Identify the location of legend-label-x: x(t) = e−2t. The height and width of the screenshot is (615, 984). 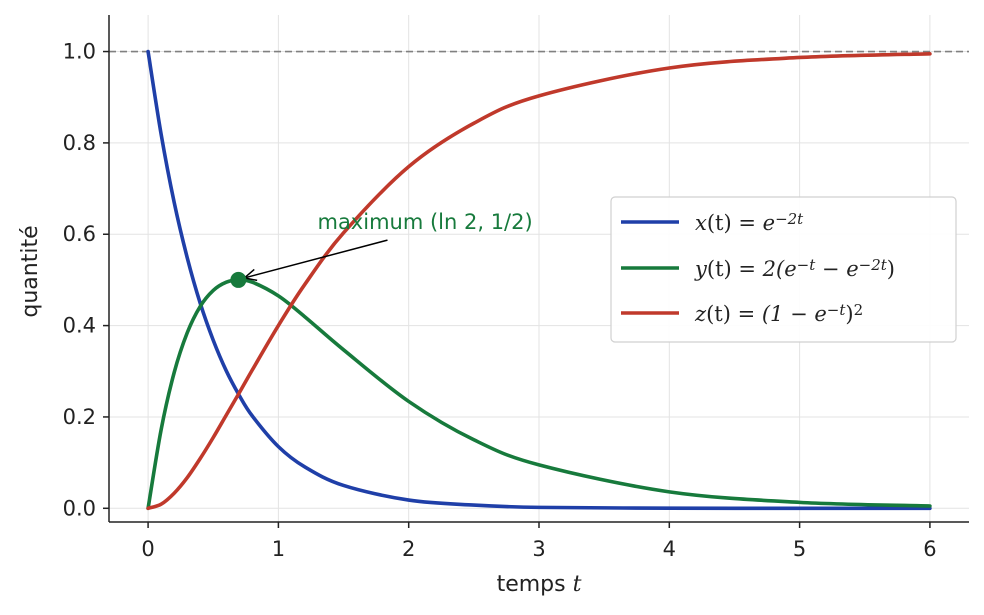
(749, 222).